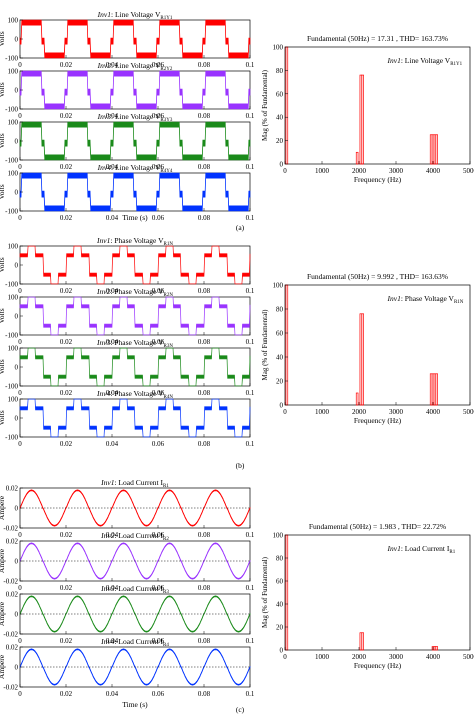  Describe the element at coordinates (468, 657) in the screenshot. I see `x-tick-label: 5000` at that location.